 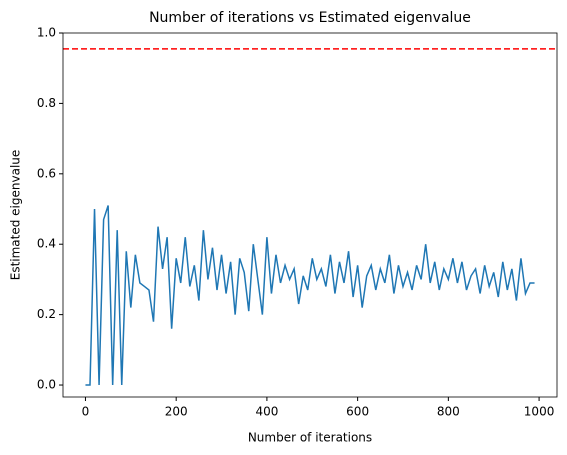 What do you see at coordinates (46, 244) in the screenshot?
I see `y-tick-label: 0.4` at bounding box center [46, 244].